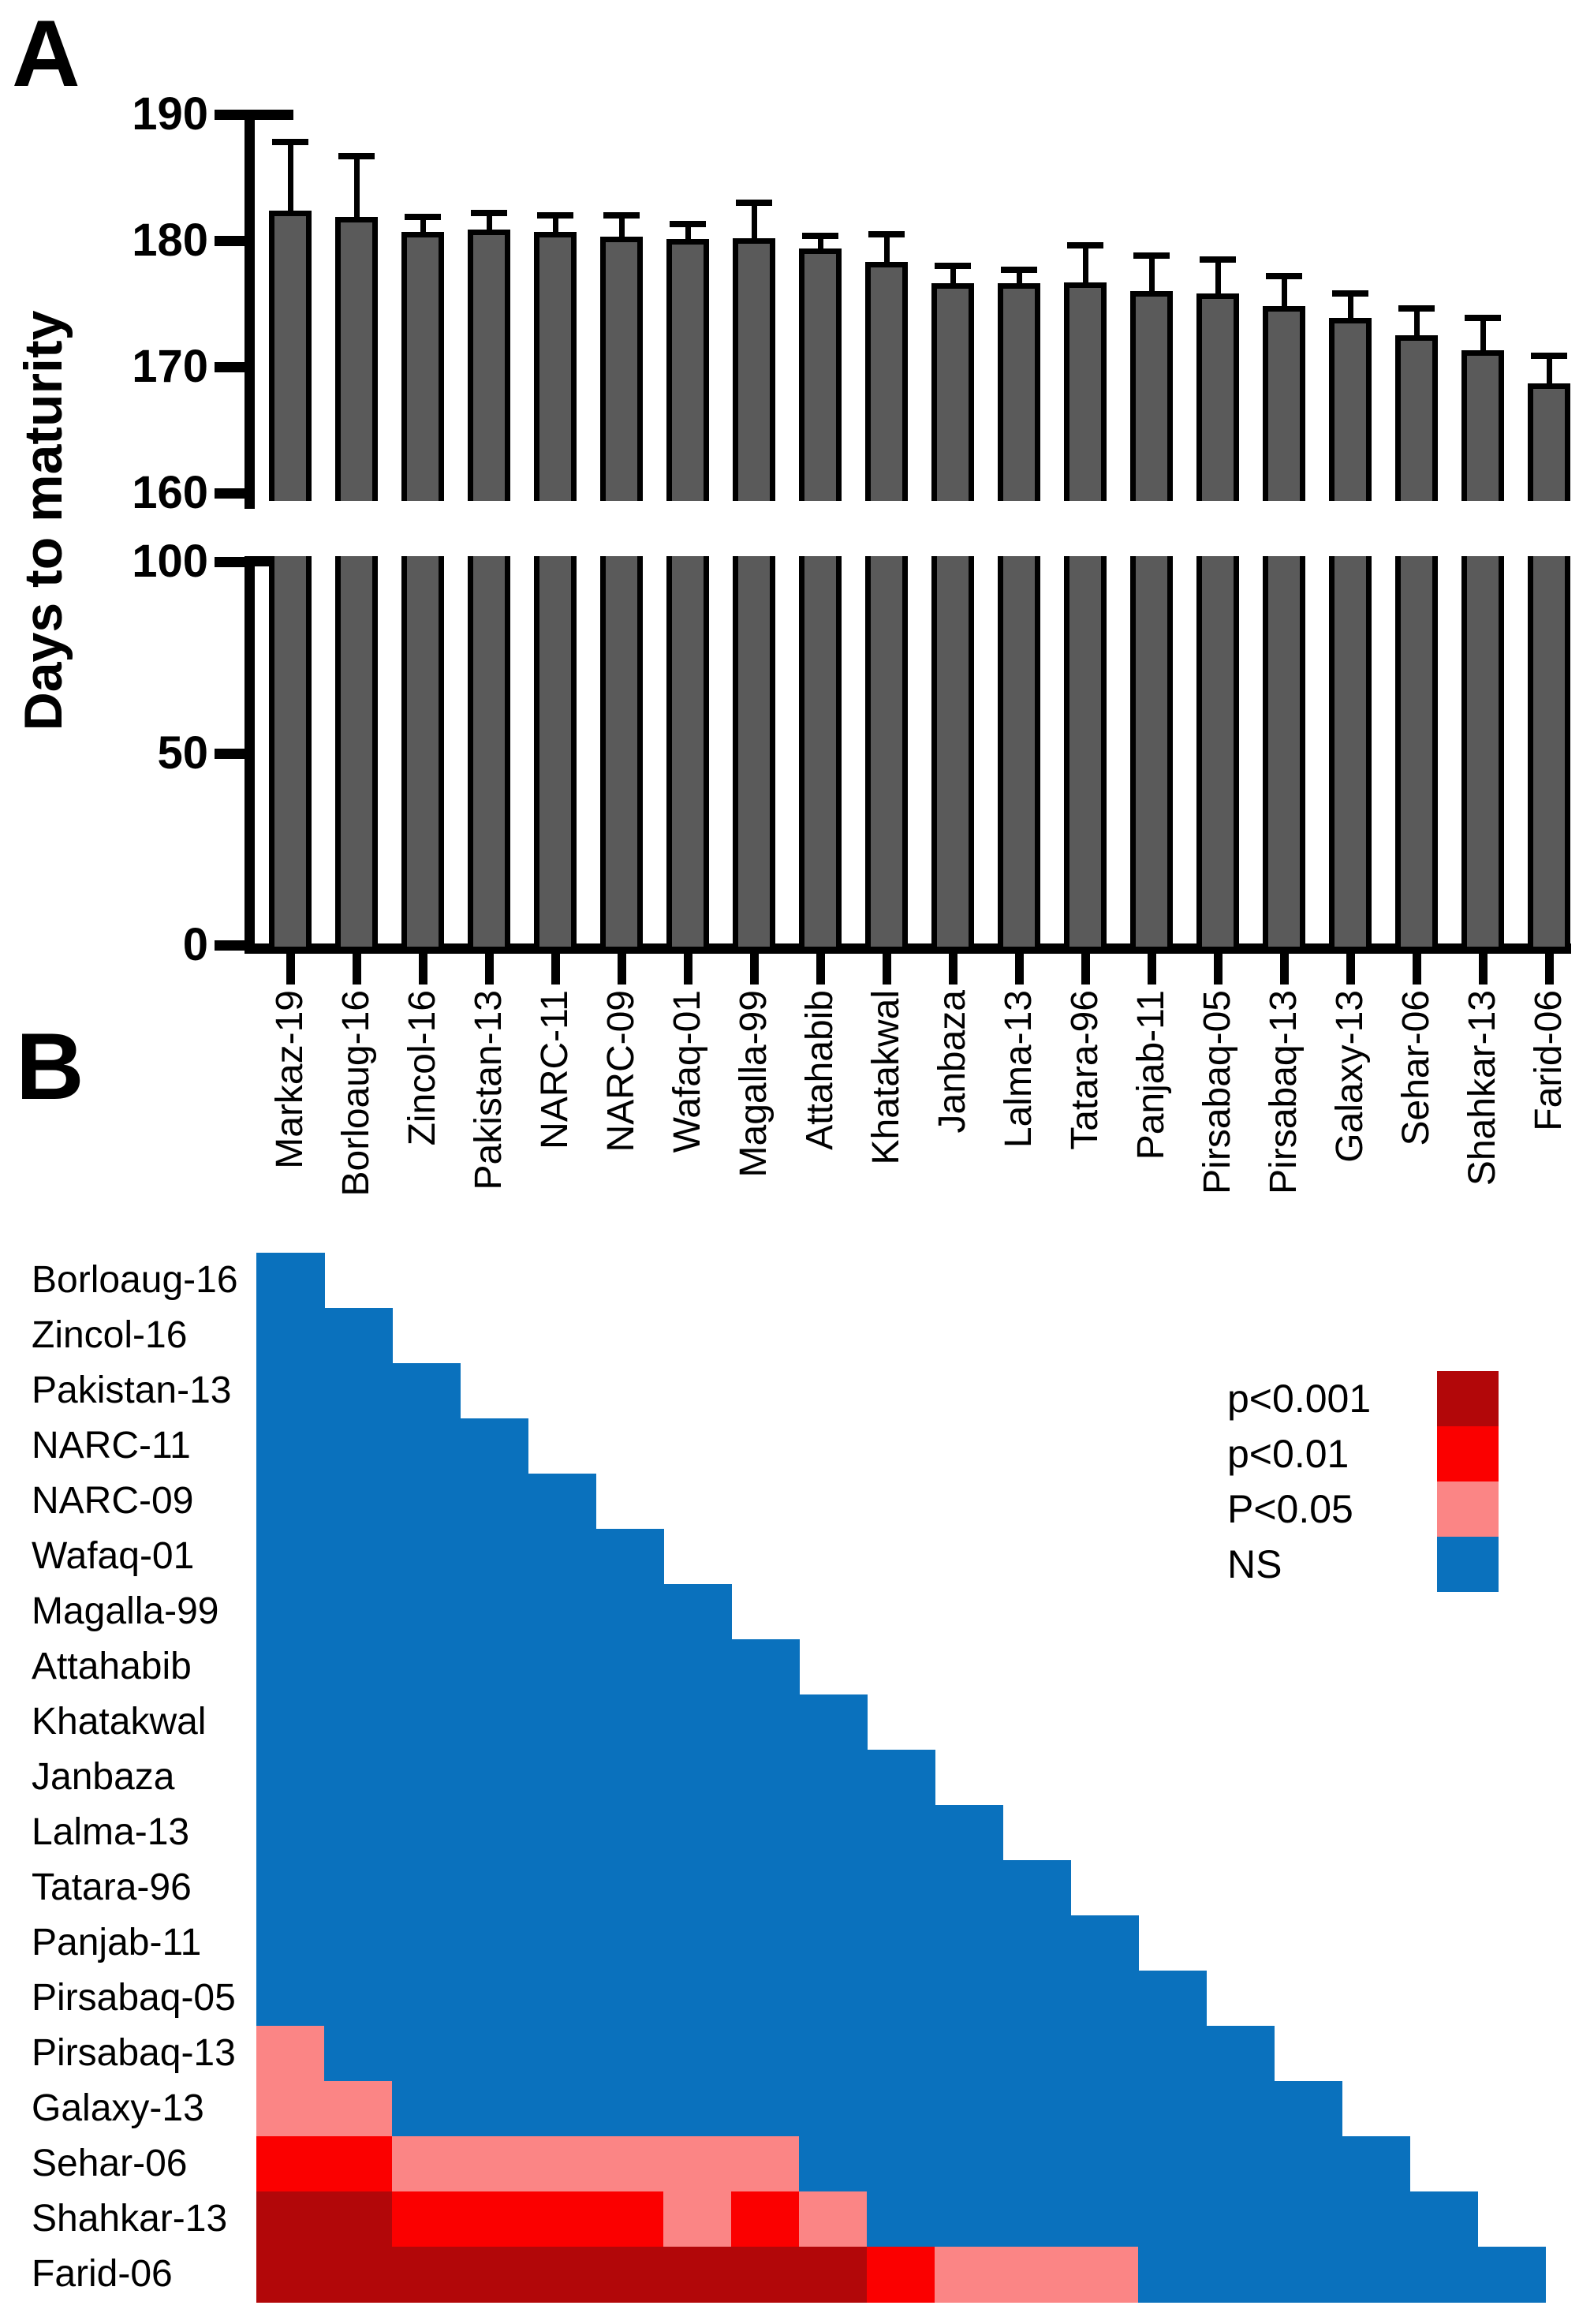  I want to click on heatmap-row-label-Janbaza: Janbaza, so click(103, 1777).